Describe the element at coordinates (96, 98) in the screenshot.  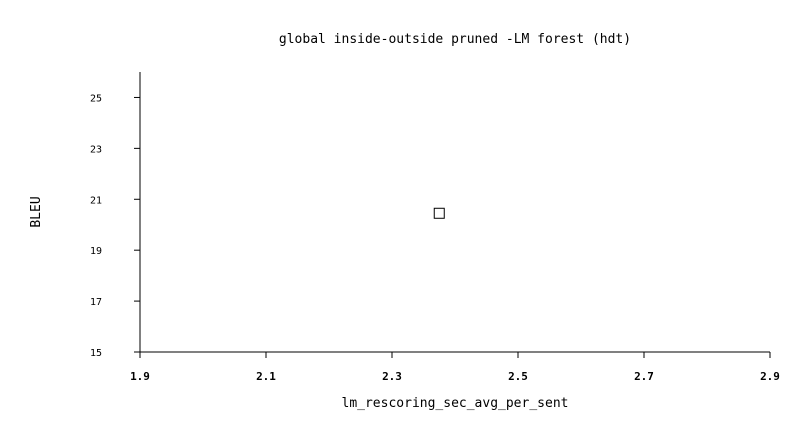
I see `y-tick-label: 25` at that location.